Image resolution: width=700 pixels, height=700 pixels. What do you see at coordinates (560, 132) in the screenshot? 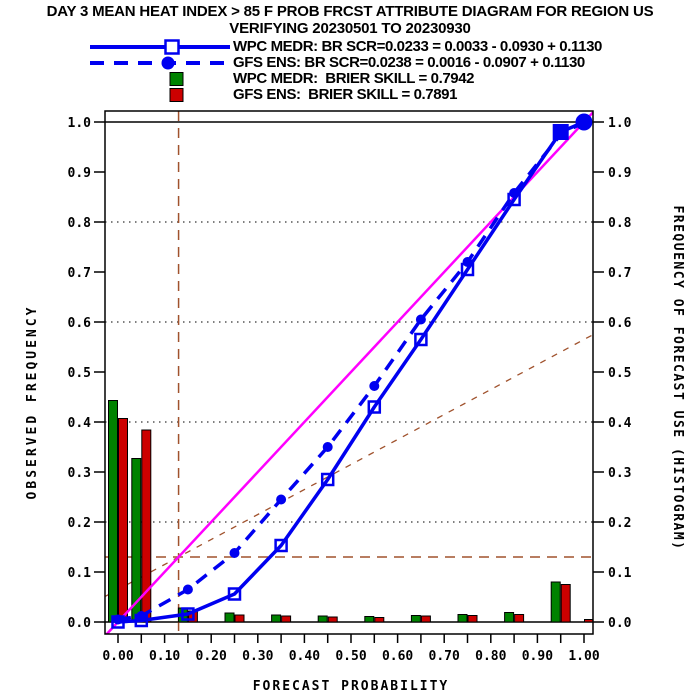
I see `wpc-big-marker` at bounding box center [560, 132].